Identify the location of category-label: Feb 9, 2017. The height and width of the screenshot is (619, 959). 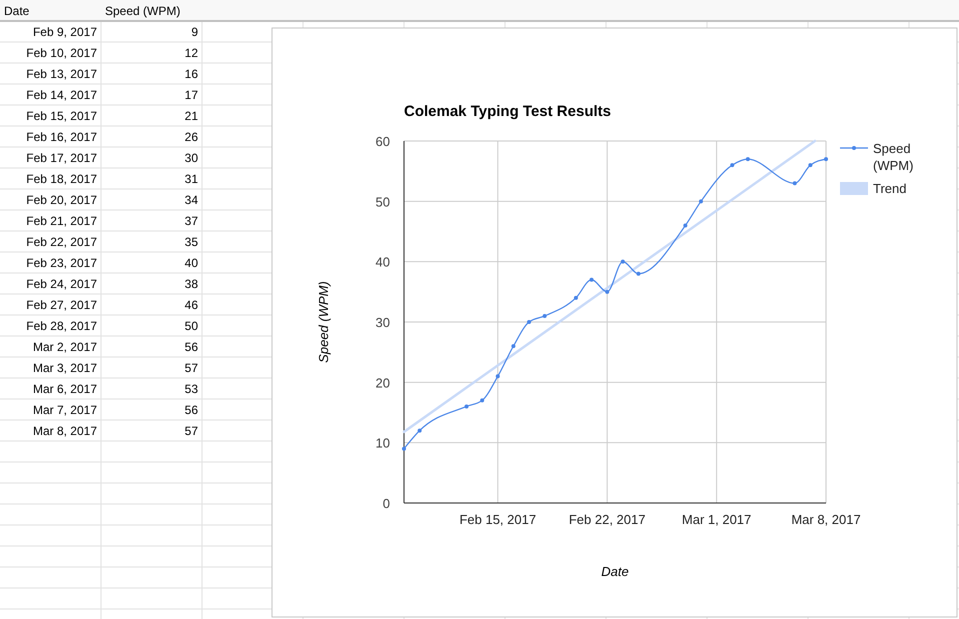
(65, 32).